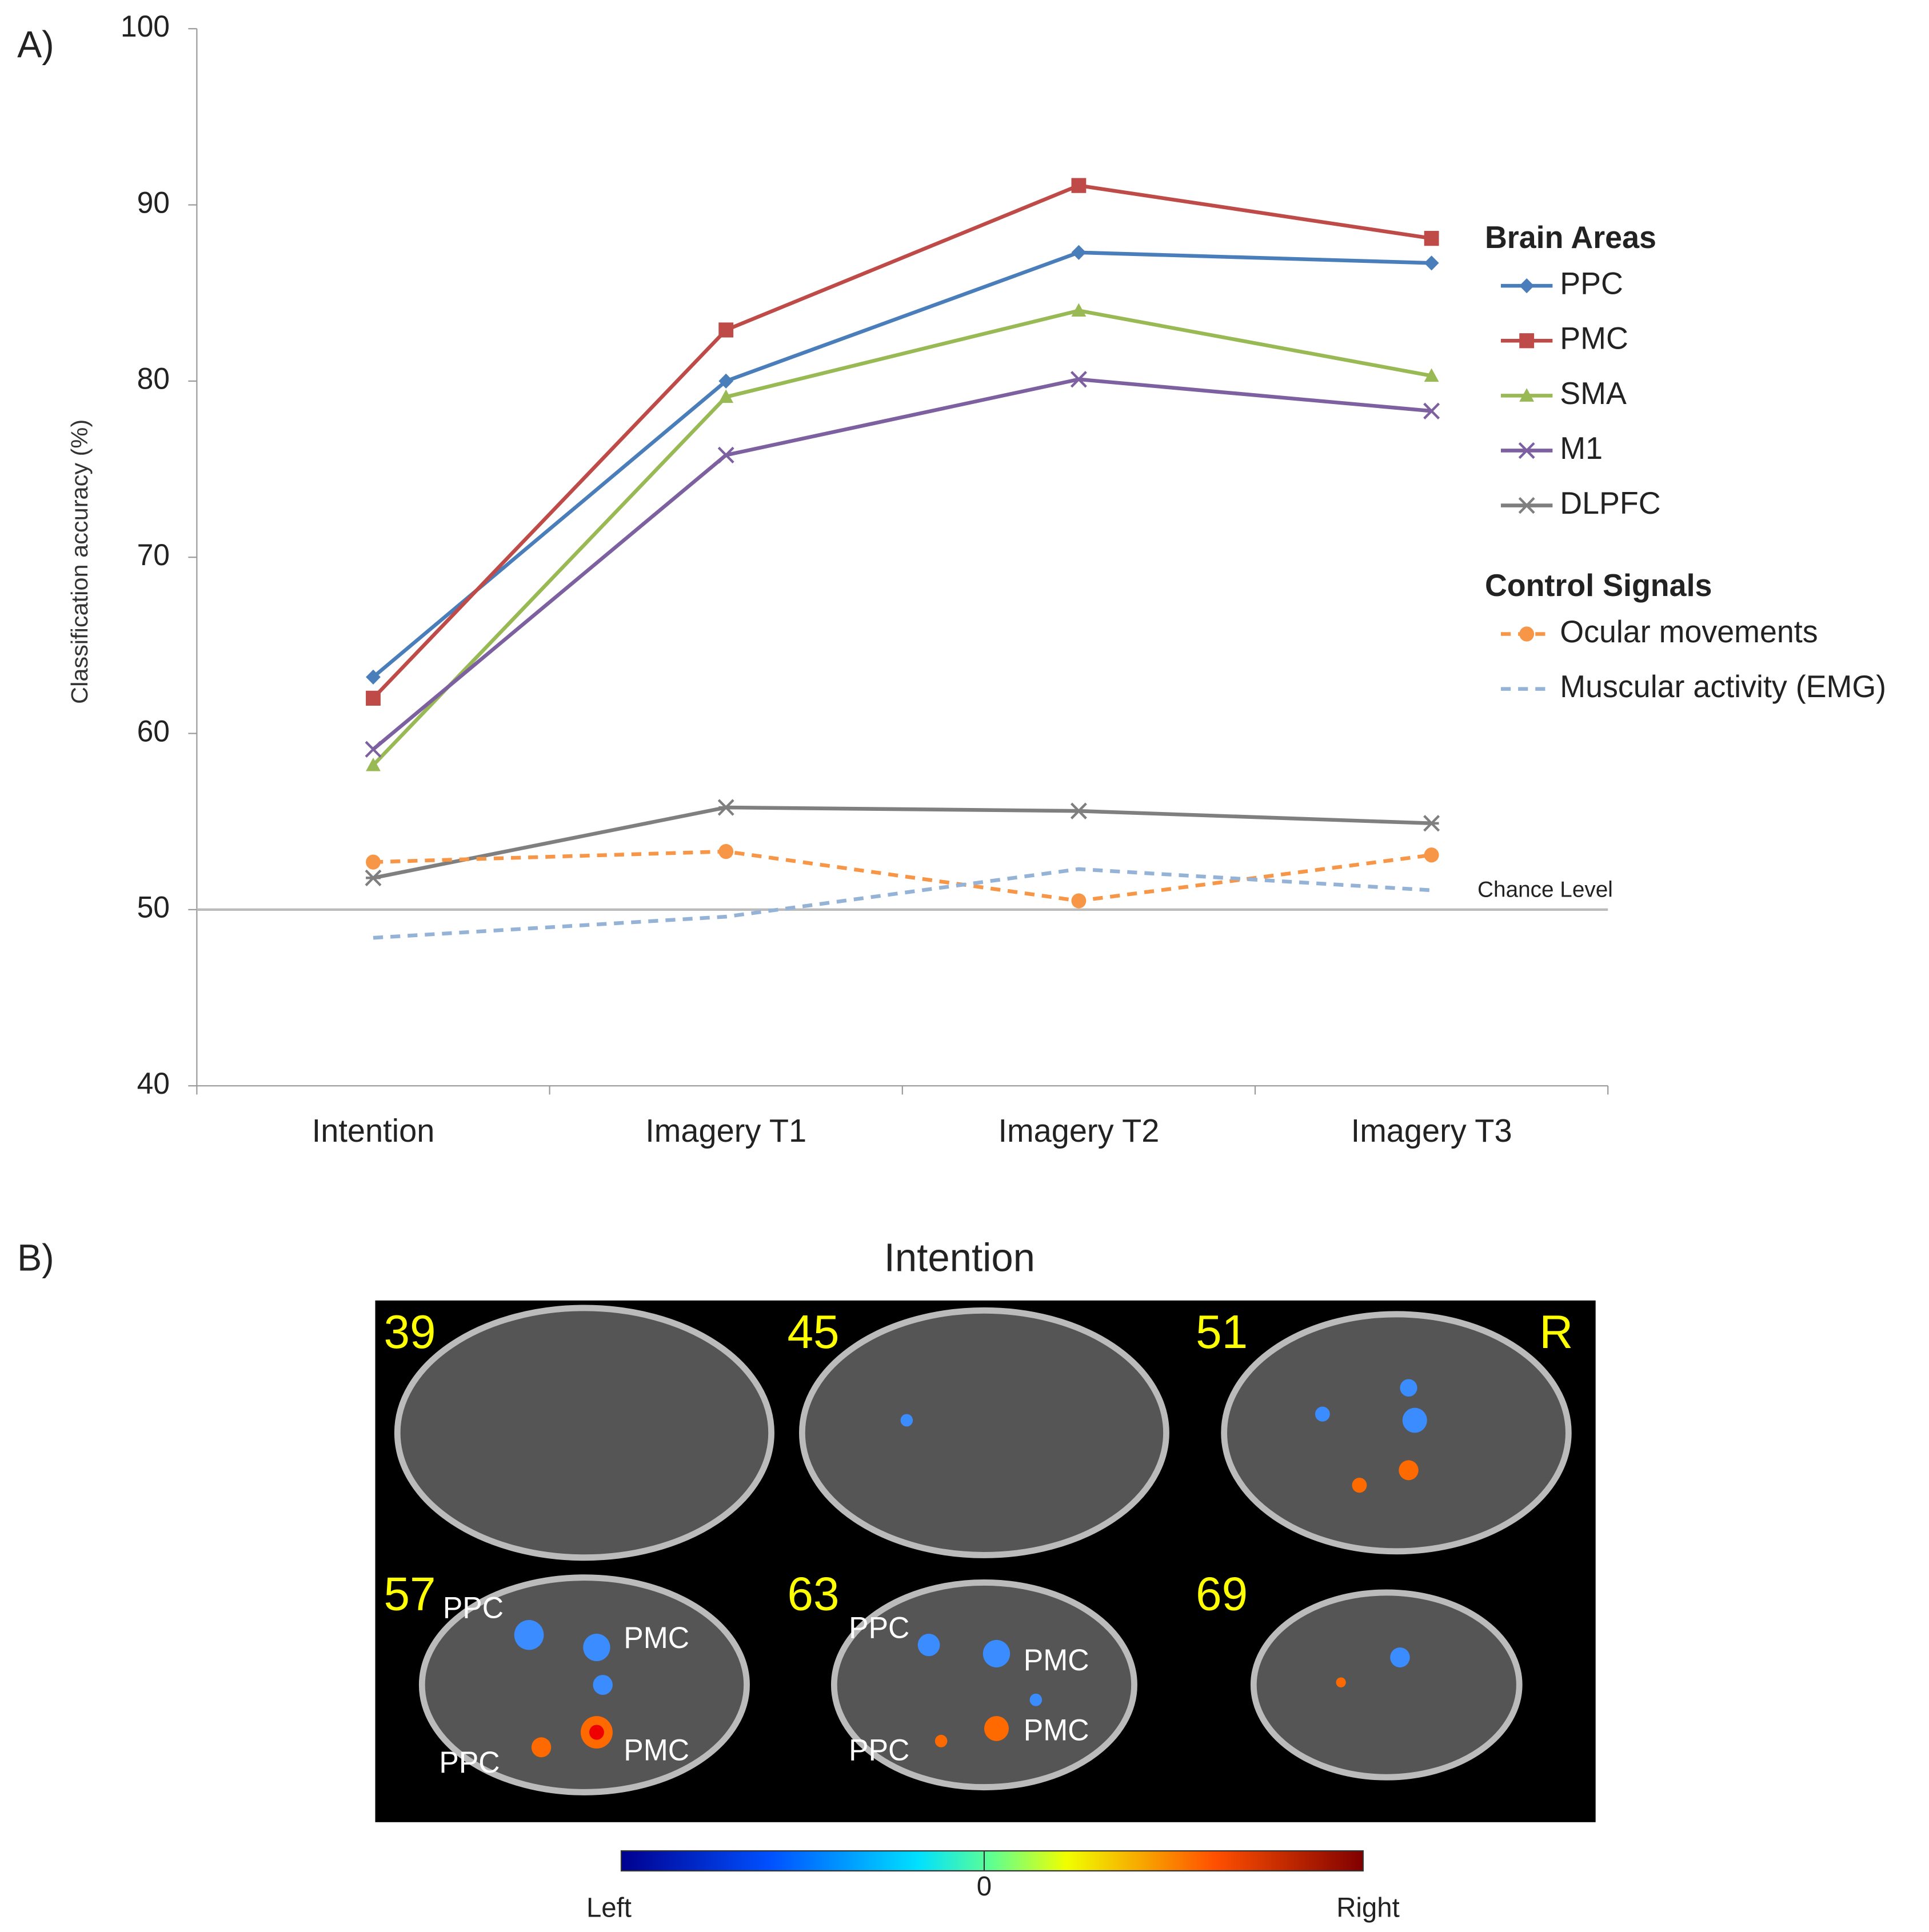 The image size is (1929, 1932). What do you see at coordinates (154, 202) in the screenshot?
I see `y-tick-label: 90` at bounding box center [154, 202].